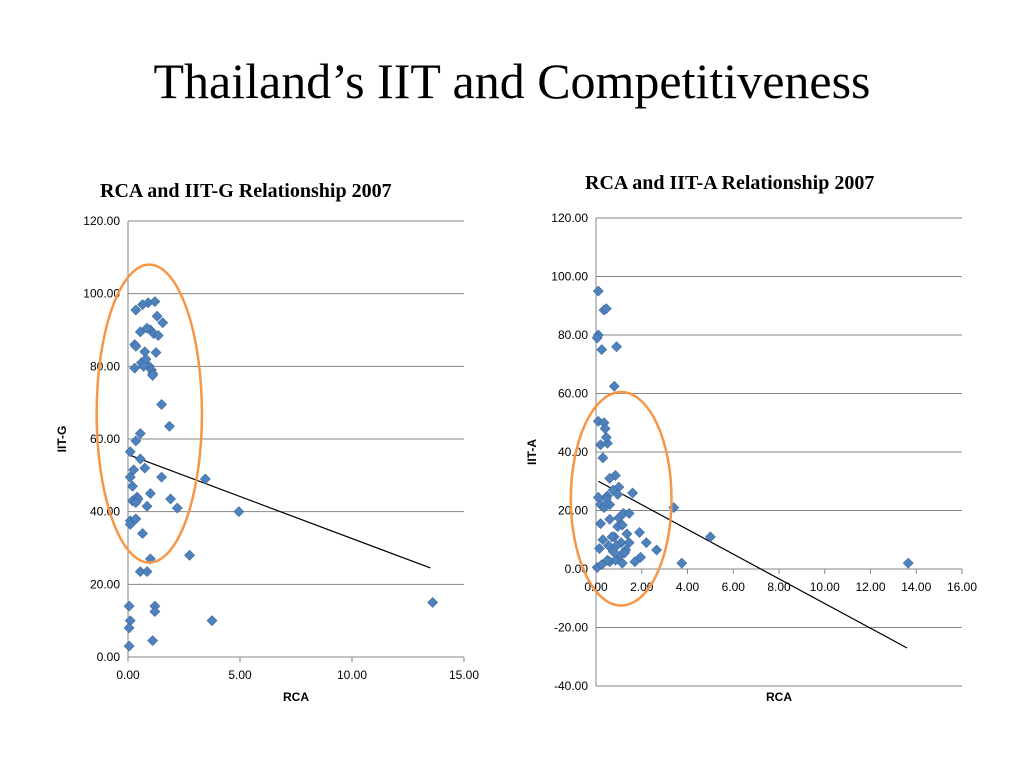  Describe the element at coordinates (512, 81) in the screenshot. I see `slide-title: Thailand’s IIT and Competitiveness` at that location.